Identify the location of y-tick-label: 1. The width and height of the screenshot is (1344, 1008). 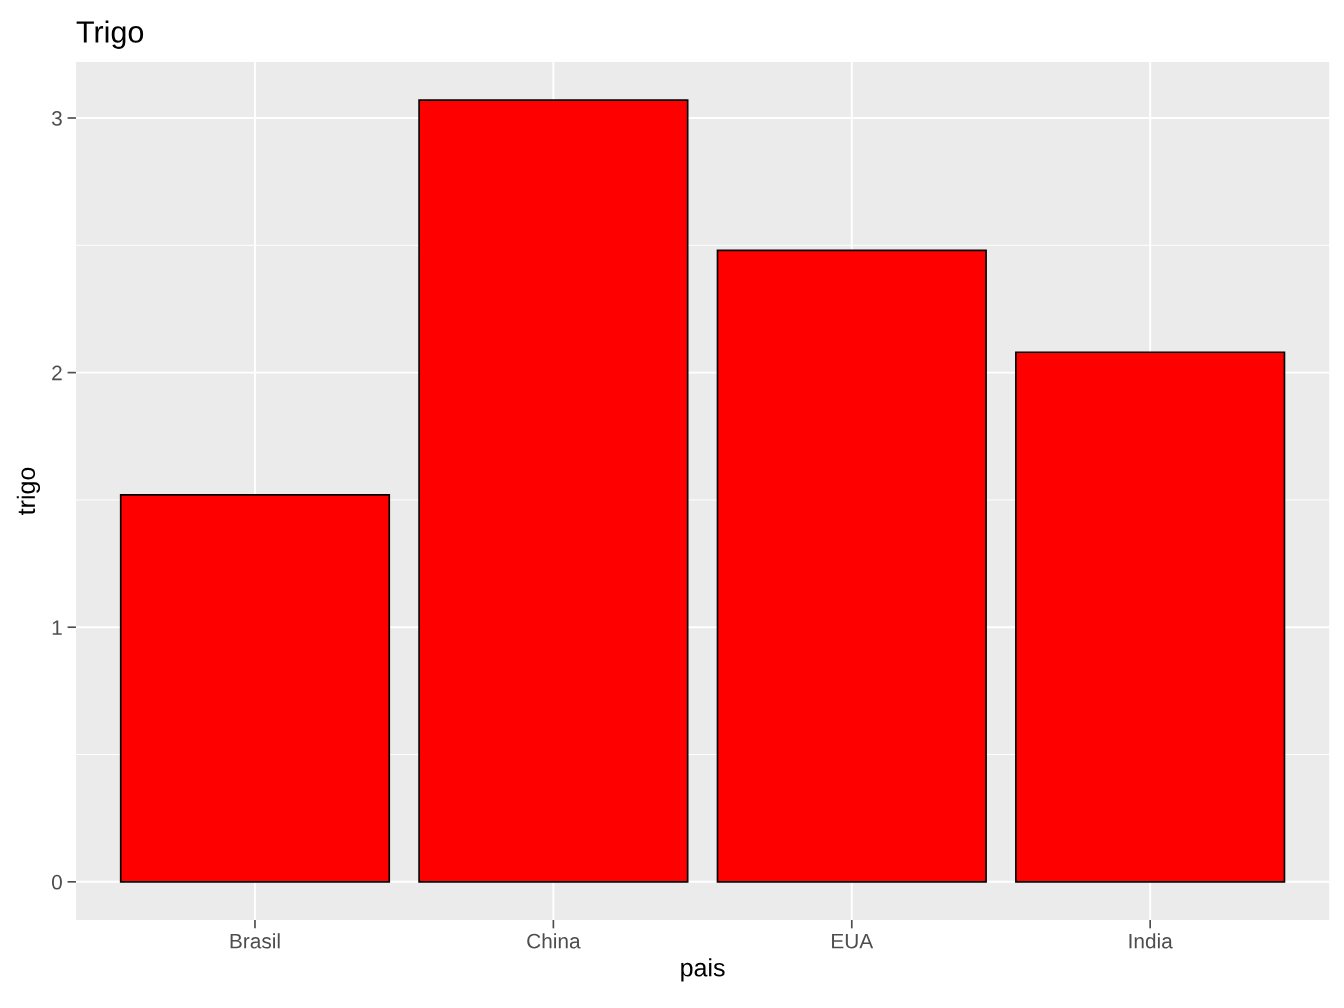
(57, 627).